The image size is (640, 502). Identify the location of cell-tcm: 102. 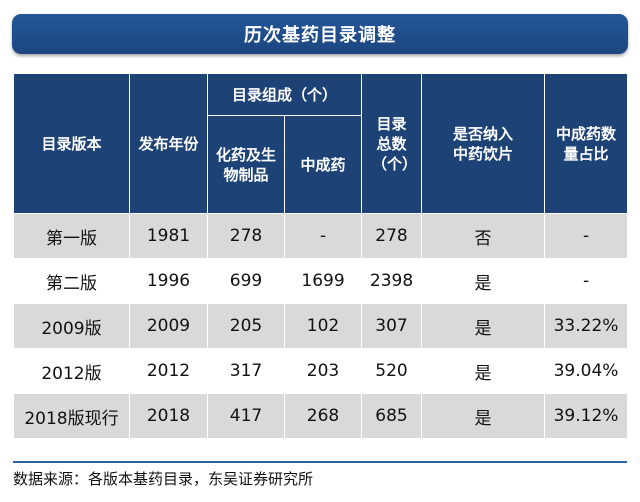
(323, 326).